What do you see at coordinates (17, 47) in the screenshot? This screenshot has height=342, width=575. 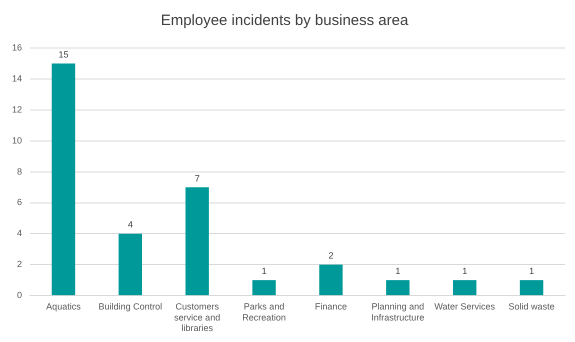 I see `y-tick-label: 16` at bounding box center [17, 47].